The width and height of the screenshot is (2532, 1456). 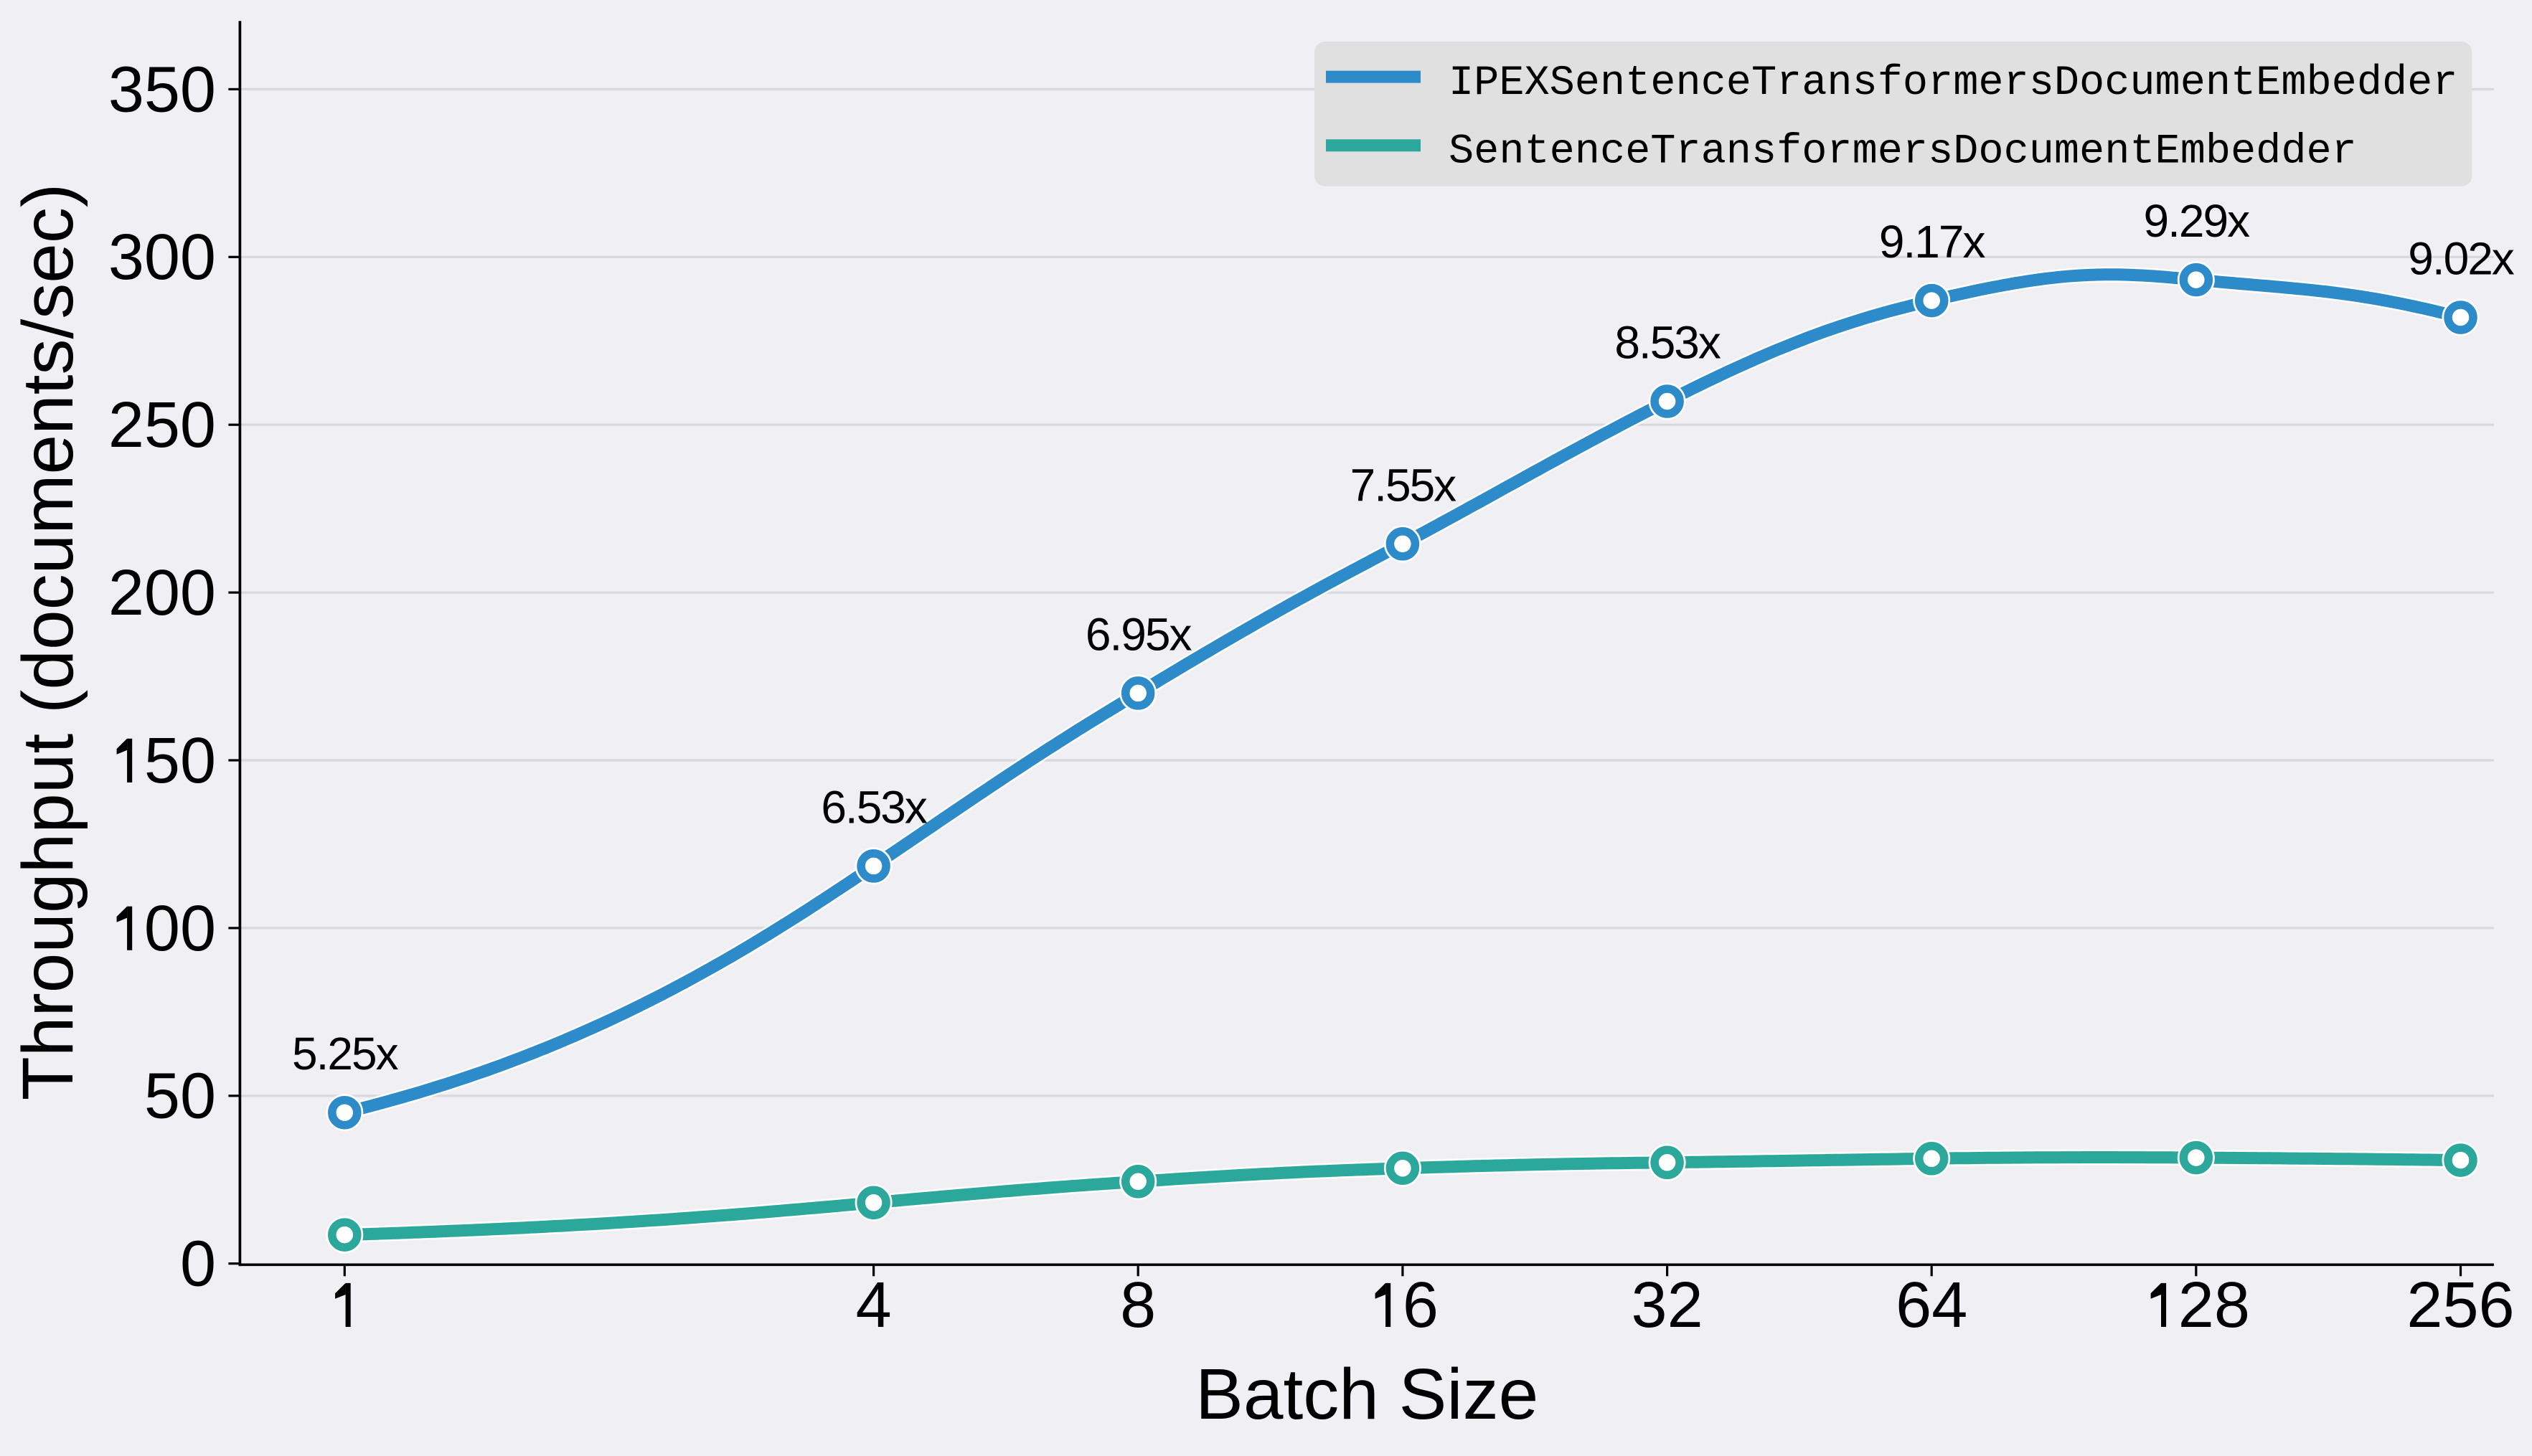 What do you see at coordinates (1403, 485) in the screenshot?
I see `svg-text: 7.55x` at bounding box center [1403, 485].